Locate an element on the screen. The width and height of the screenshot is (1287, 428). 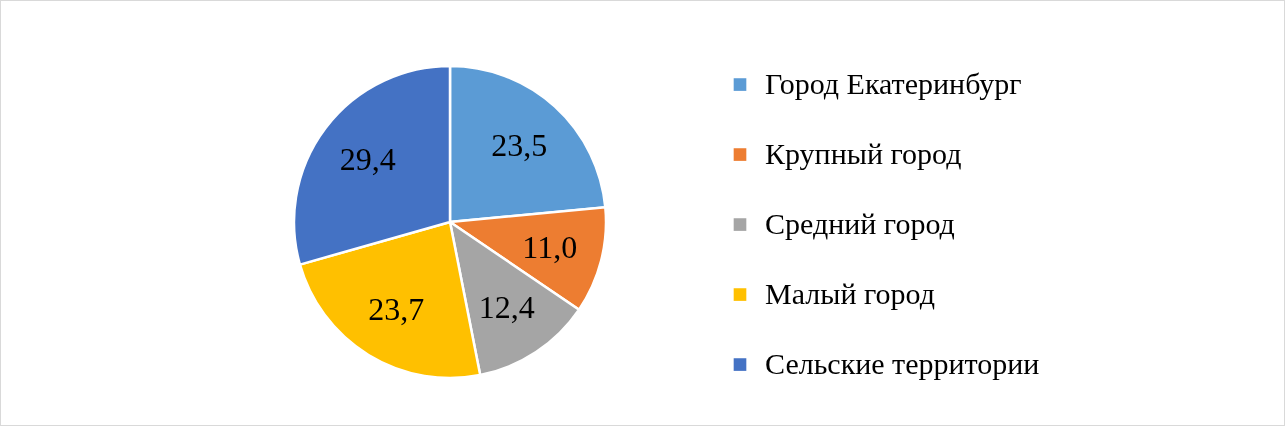
legend-label: Город Екатеринбург is located at coordinates (893, 83).